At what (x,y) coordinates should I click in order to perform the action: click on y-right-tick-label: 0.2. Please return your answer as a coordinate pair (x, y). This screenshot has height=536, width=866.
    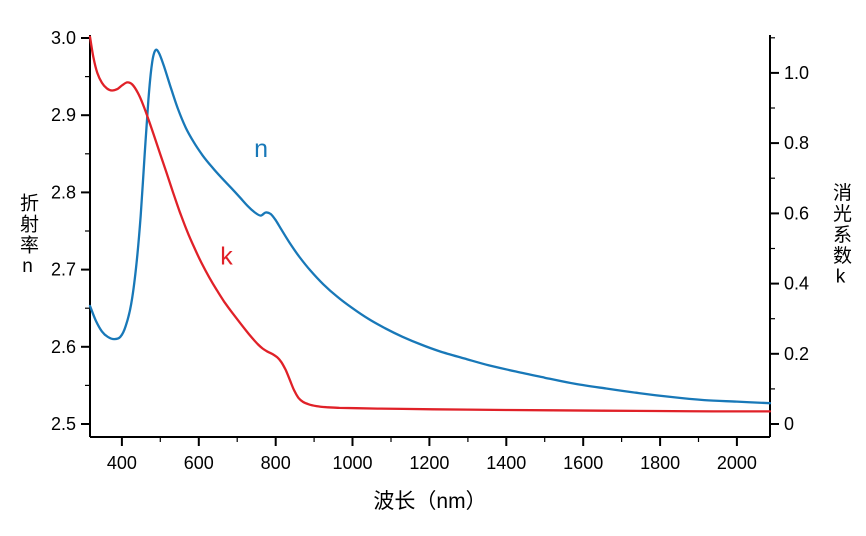
    Looking at the image, I should click on (796, 354).